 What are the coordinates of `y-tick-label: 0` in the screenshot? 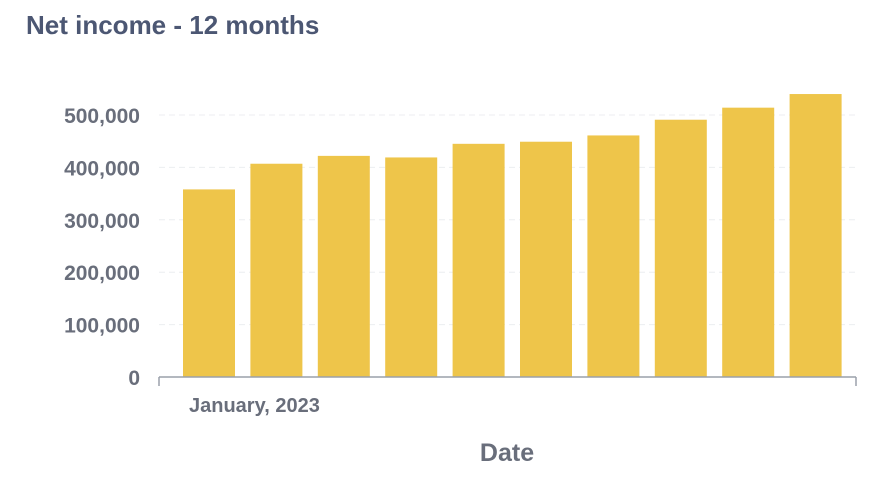 It's located at (134, 378).